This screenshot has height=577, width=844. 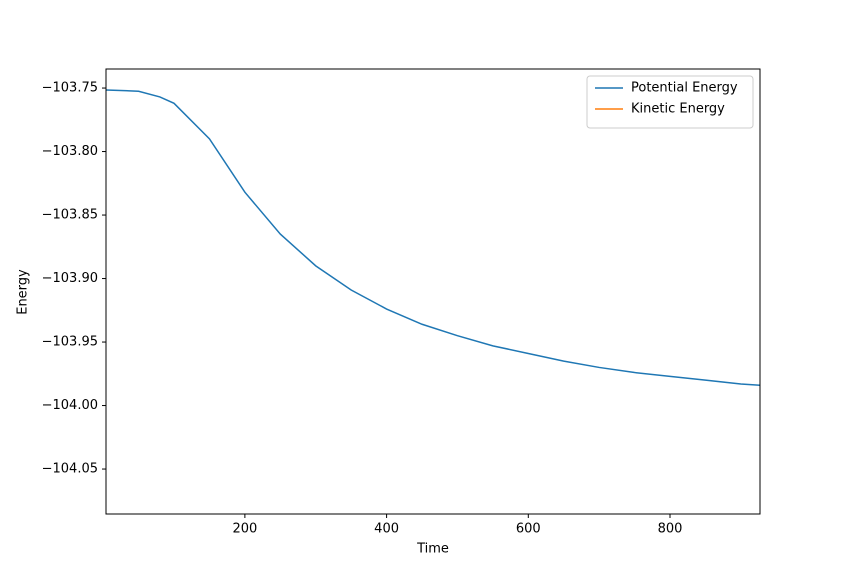 What do you see at coordinates (70, 215) in the screenshot?
I see `y-tick-label: −103.85` at bounding box center [70, 215].